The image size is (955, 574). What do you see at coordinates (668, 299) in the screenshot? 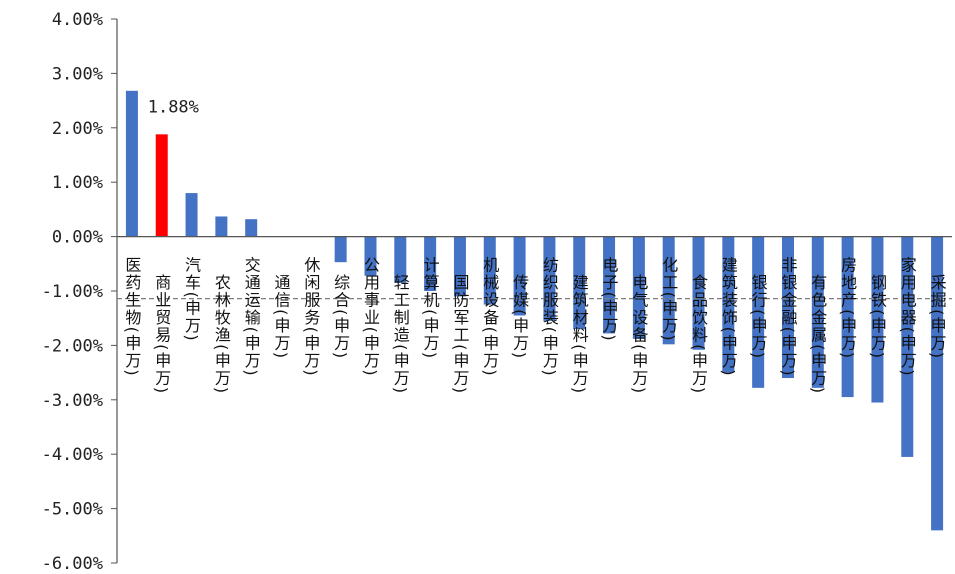
I see `category-label: 化工(申万)` at bounding box center [668, 299].